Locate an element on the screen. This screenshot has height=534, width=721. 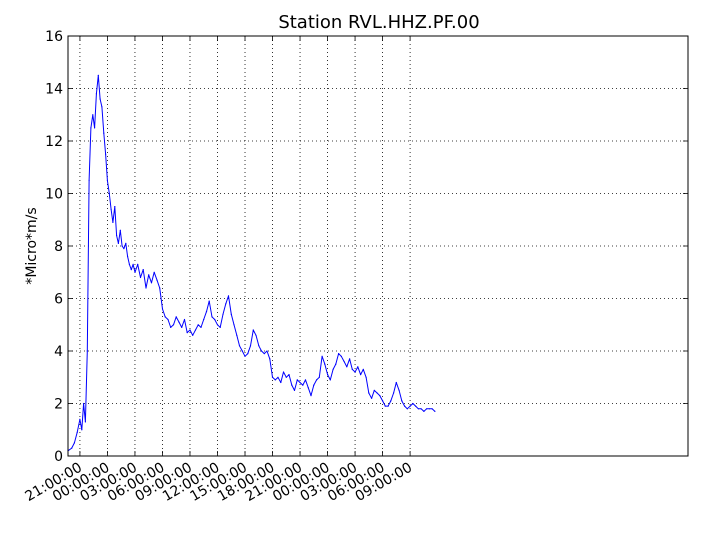
y-tick-label: 10 is located at coordinates (54, 195).